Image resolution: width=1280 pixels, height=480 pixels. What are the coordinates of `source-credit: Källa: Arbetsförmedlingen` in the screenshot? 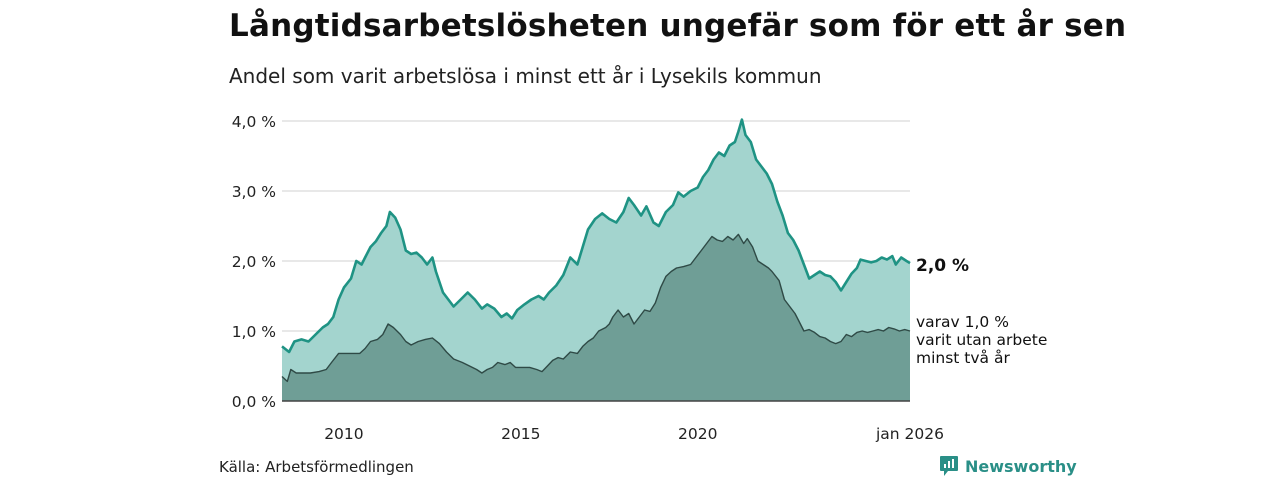 It's located at (316, 467).